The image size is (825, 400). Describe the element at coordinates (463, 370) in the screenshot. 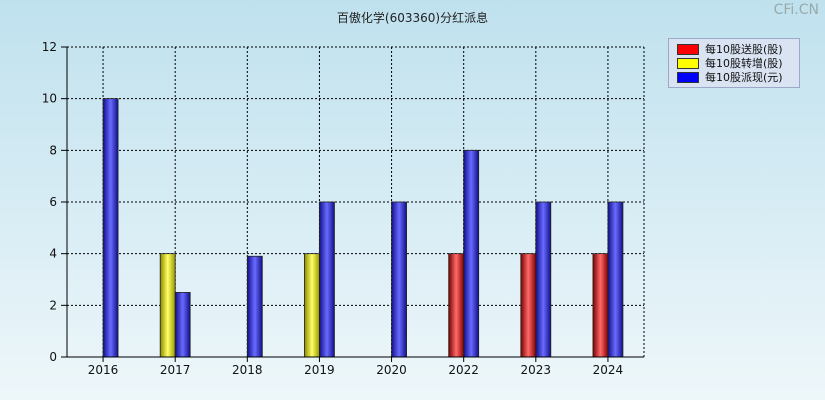

I see `x-tick-label: 2022` at that location.